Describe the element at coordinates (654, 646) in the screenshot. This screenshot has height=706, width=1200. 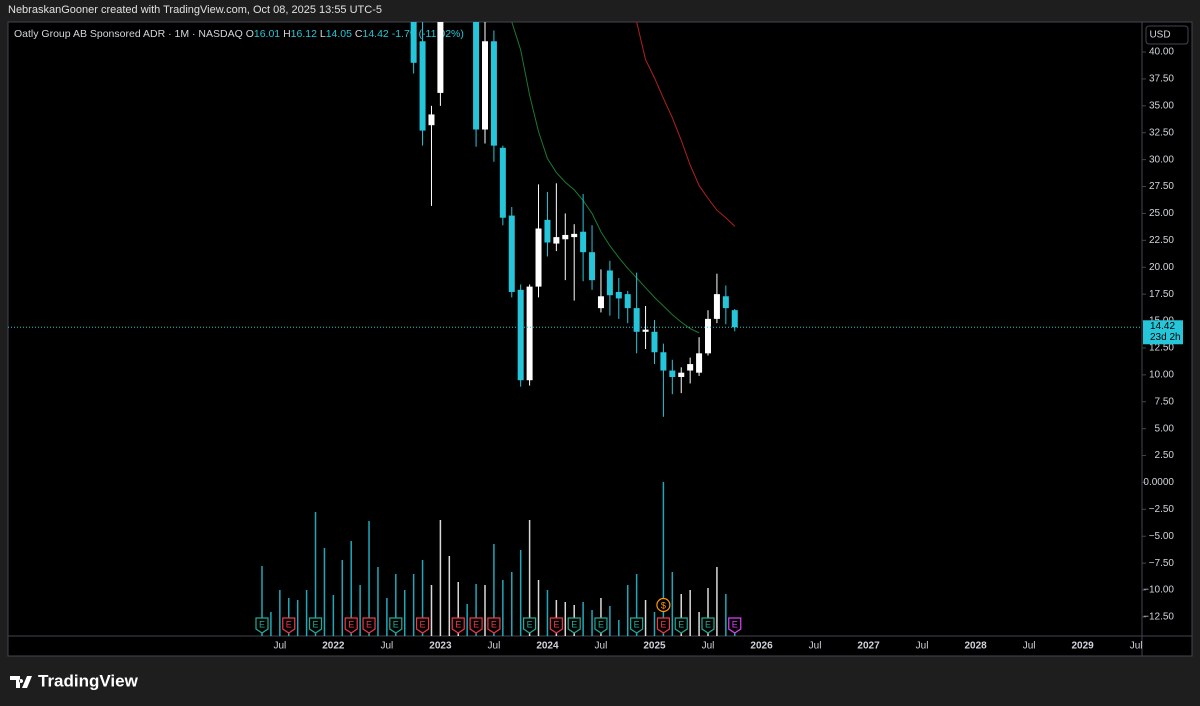
I see `x-tick-label: 2025` at that location.